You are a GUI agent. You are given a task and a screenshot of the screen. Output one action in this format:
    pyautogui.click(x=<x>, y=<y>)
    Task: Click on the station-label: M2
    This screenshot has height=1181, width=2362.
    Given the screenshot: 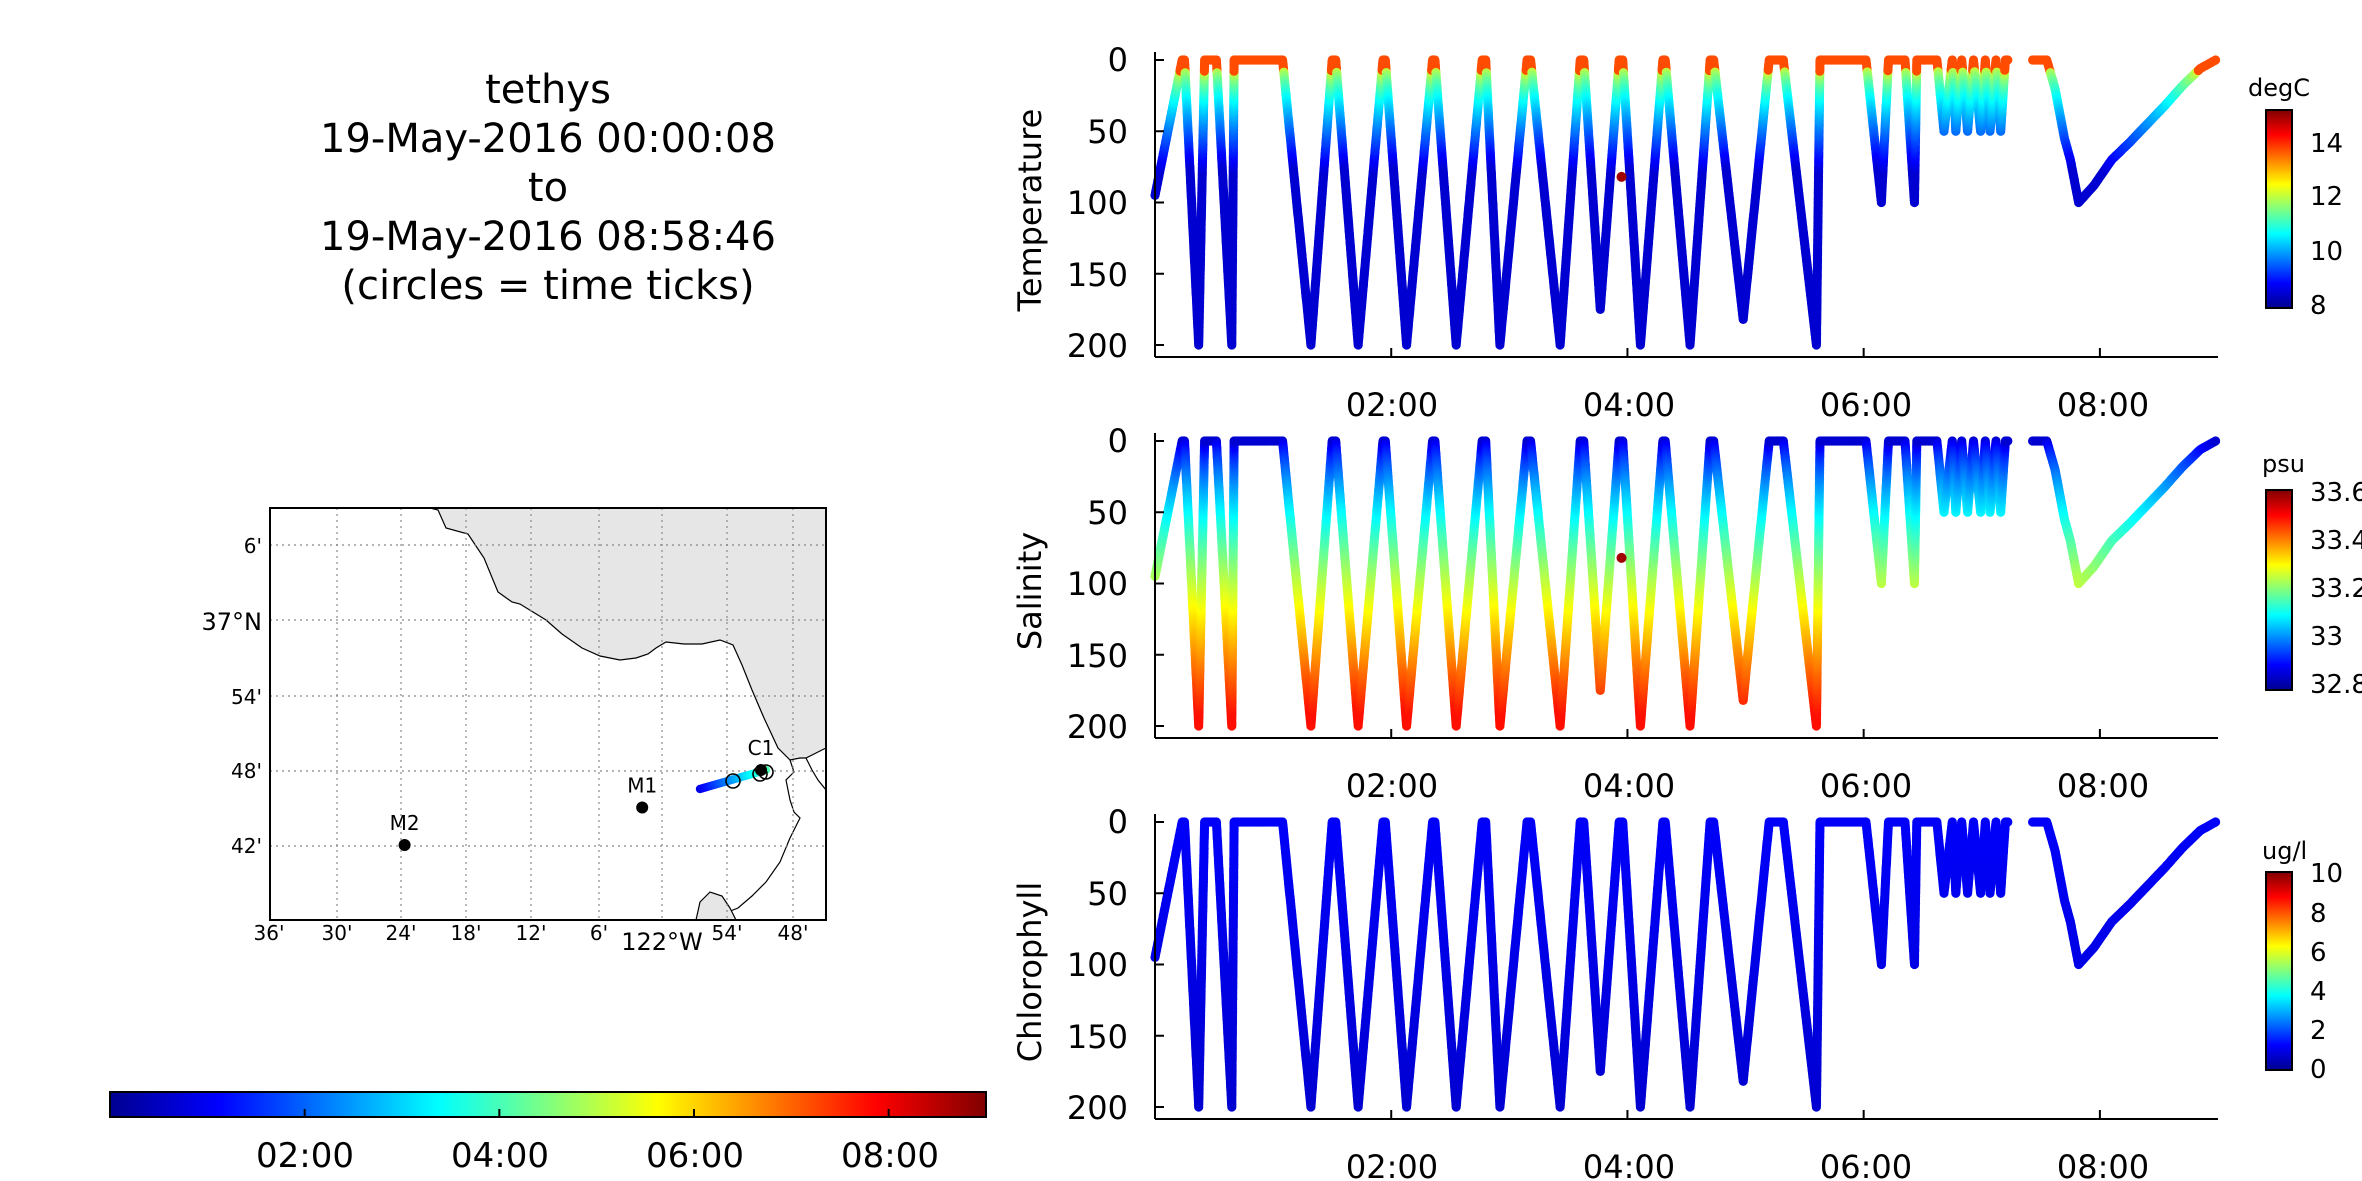 What is the action you would take?
    pyautogui.click(x=405, y=823)
    